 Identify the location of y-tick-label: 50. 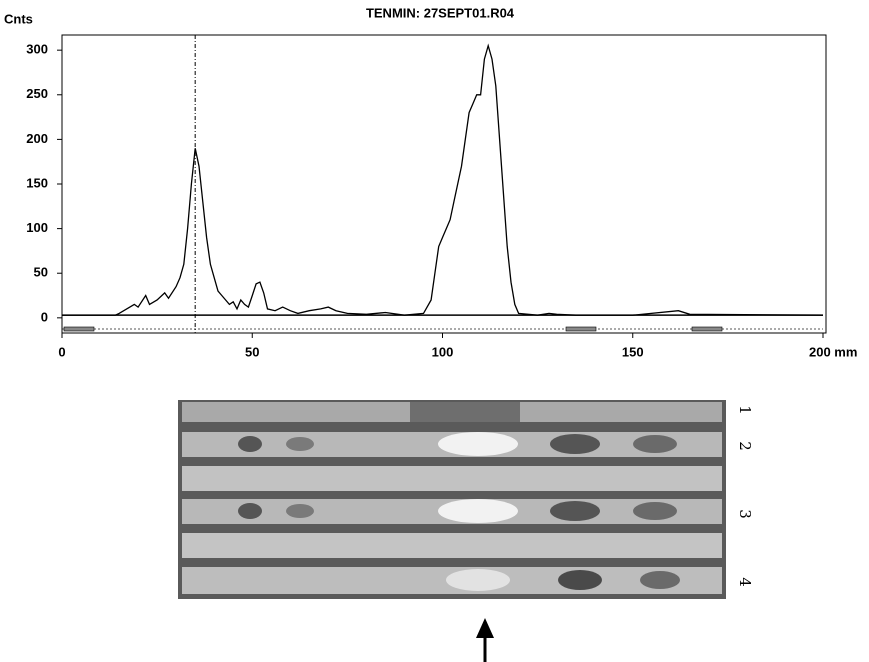
(41, 272).